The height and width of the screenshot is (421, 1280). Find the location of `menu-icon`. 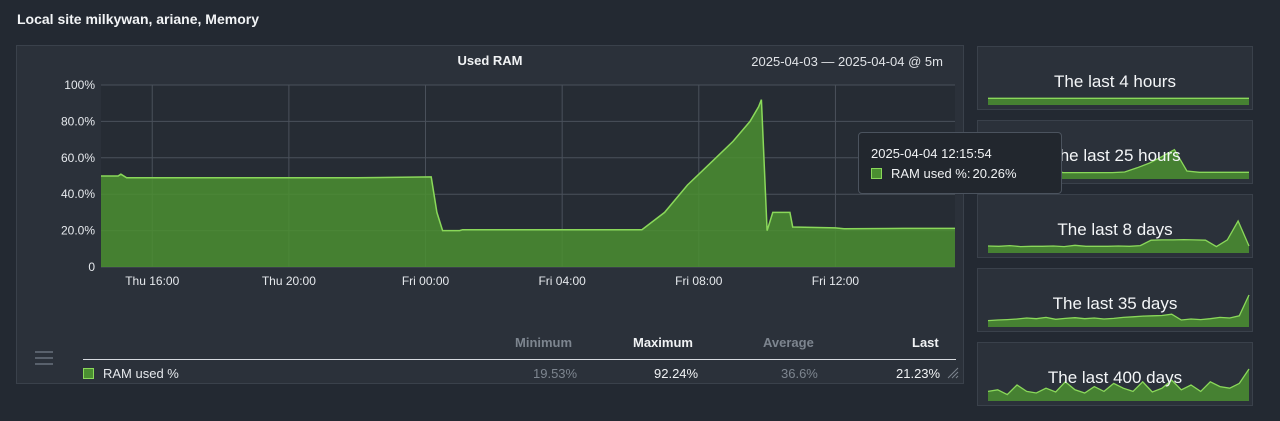

menu-icon is located at coordinates (44, 358).